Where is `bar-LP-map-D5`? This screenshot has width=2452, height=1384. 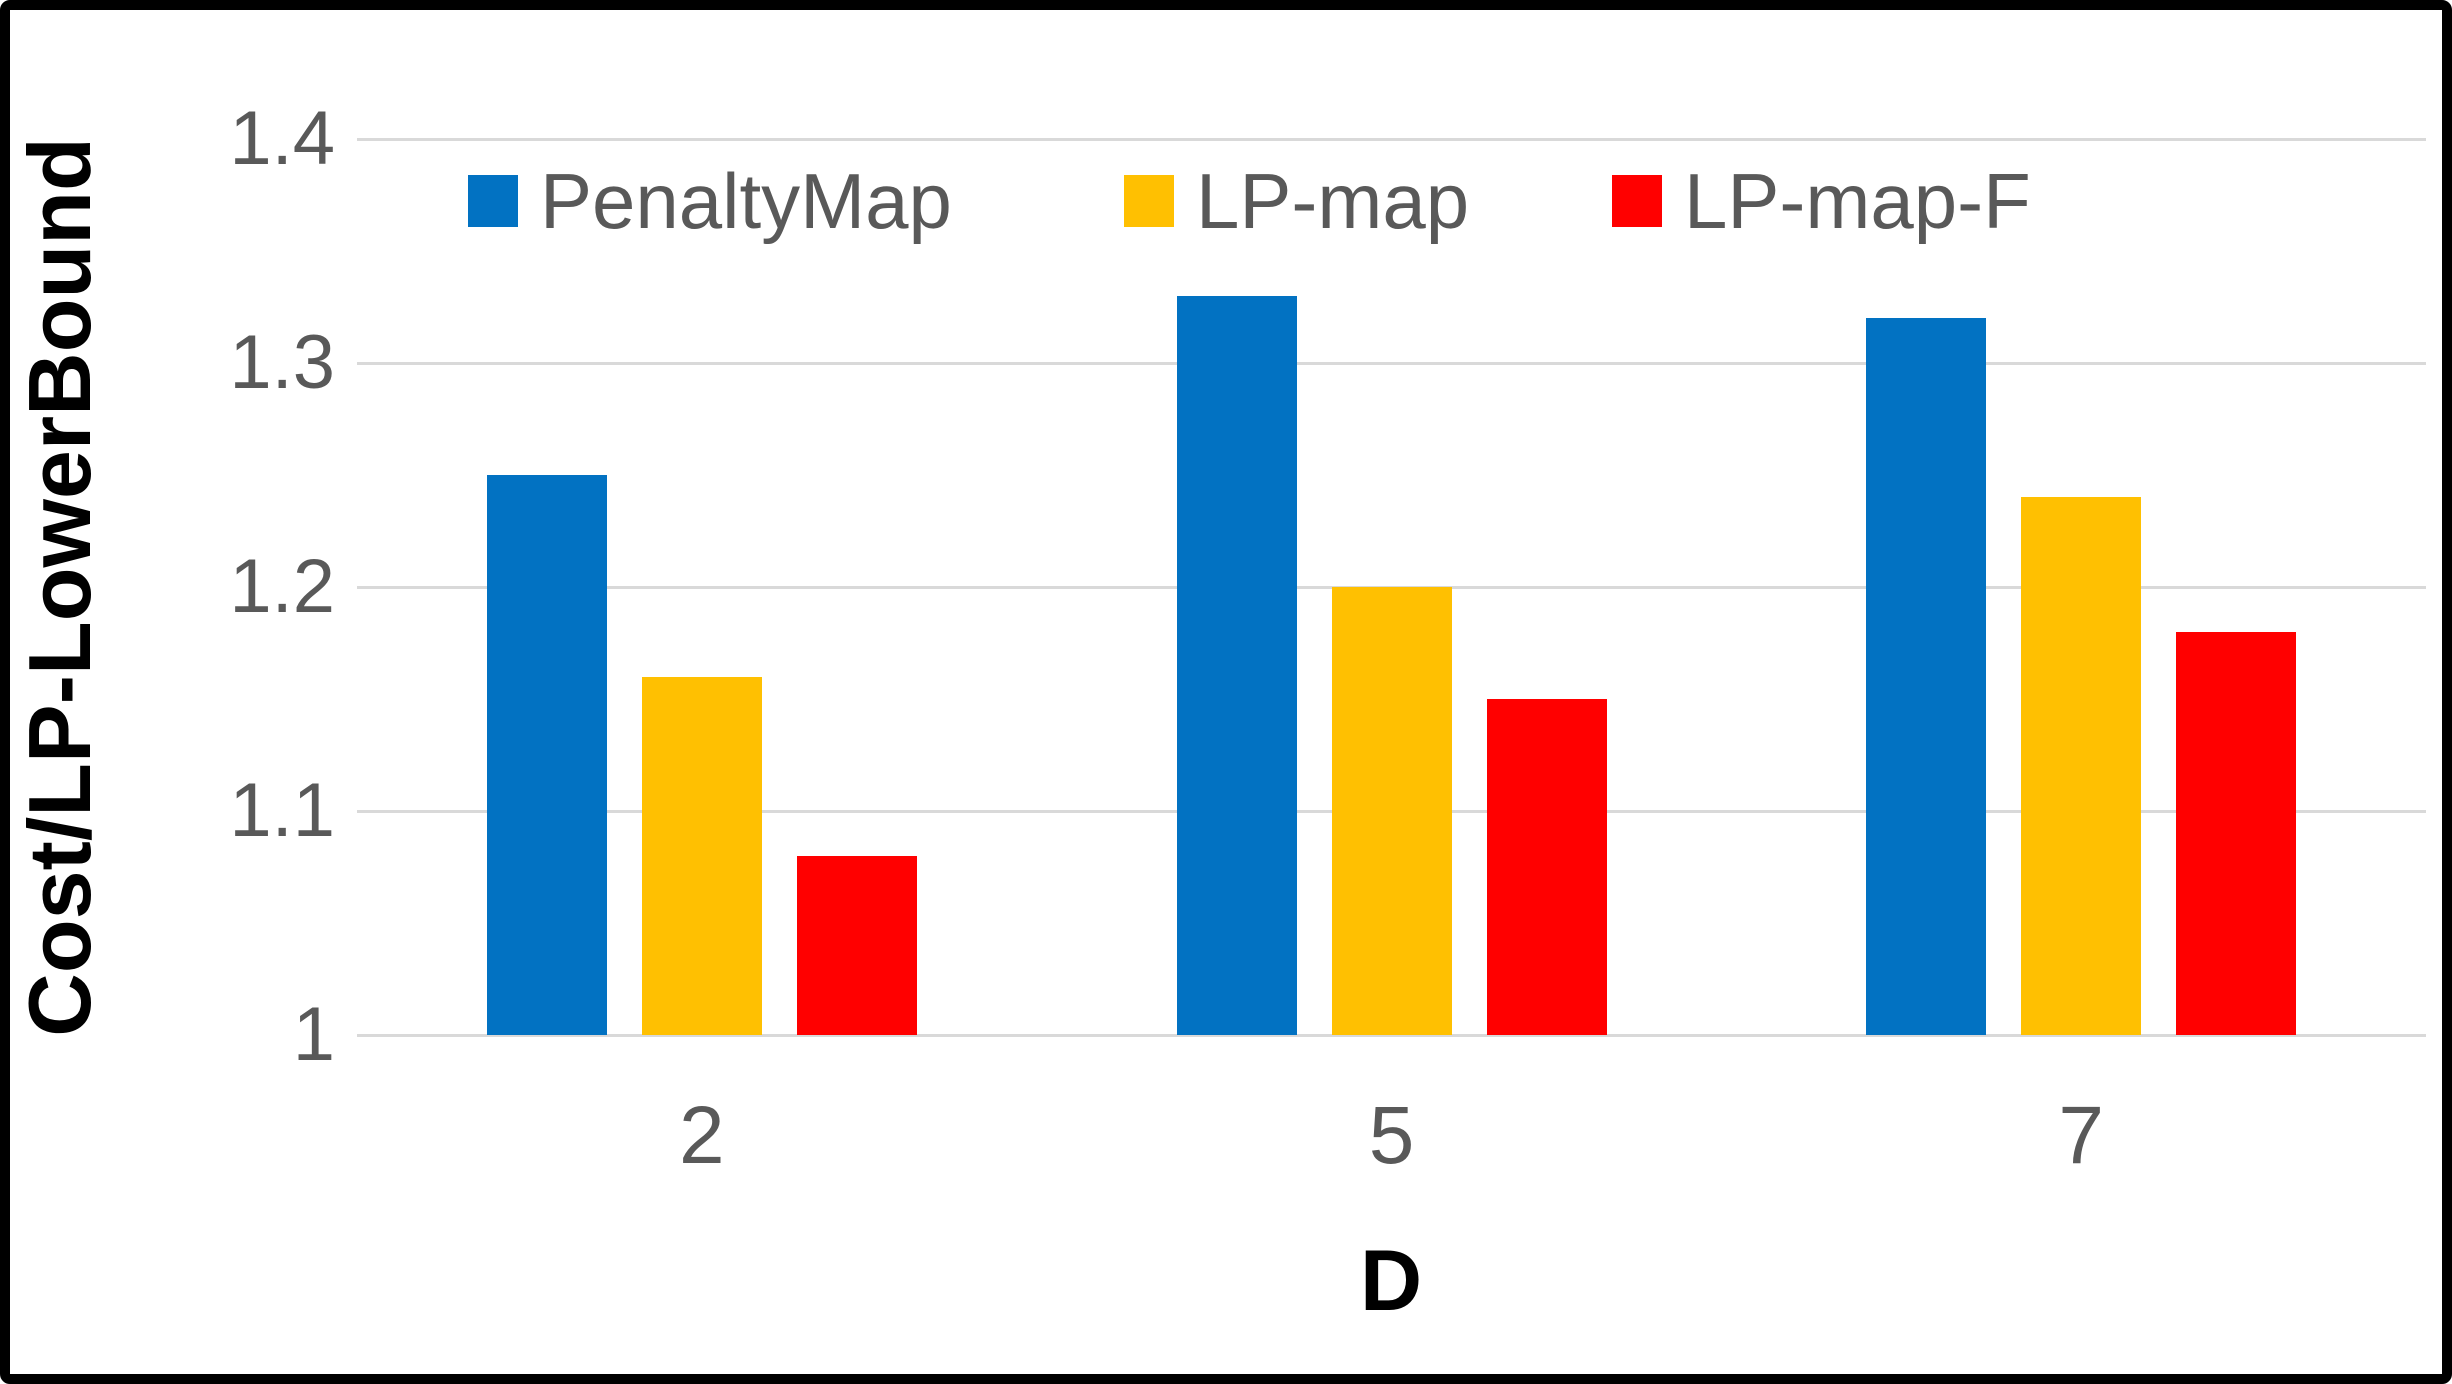
bar-LP-map-D5 is located at coordinates (1391, 811).